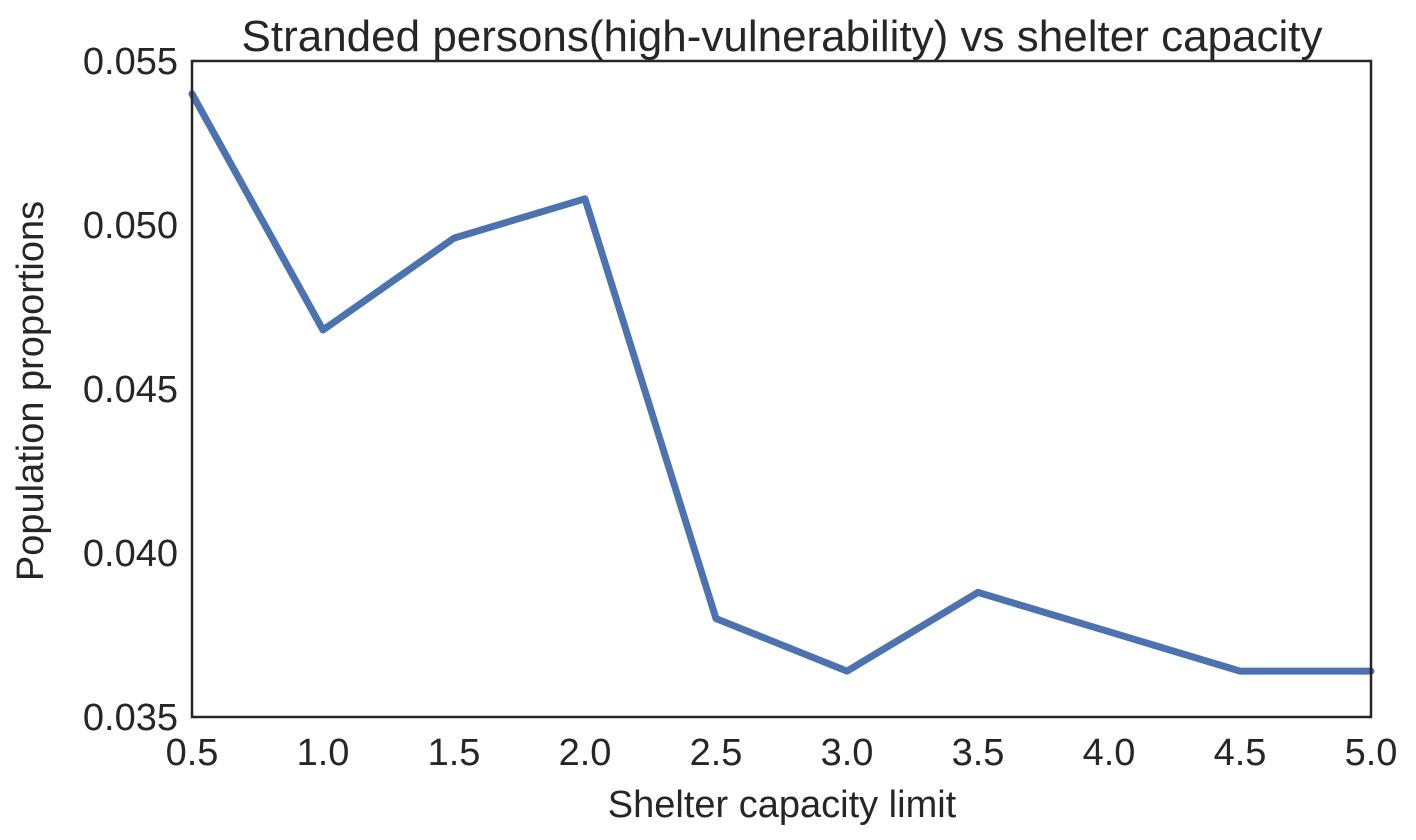  What do you see at coordinates (130, 62) in the screenshot?
I see `y-tick-label: 0.055` at bounding box center [130, 62].